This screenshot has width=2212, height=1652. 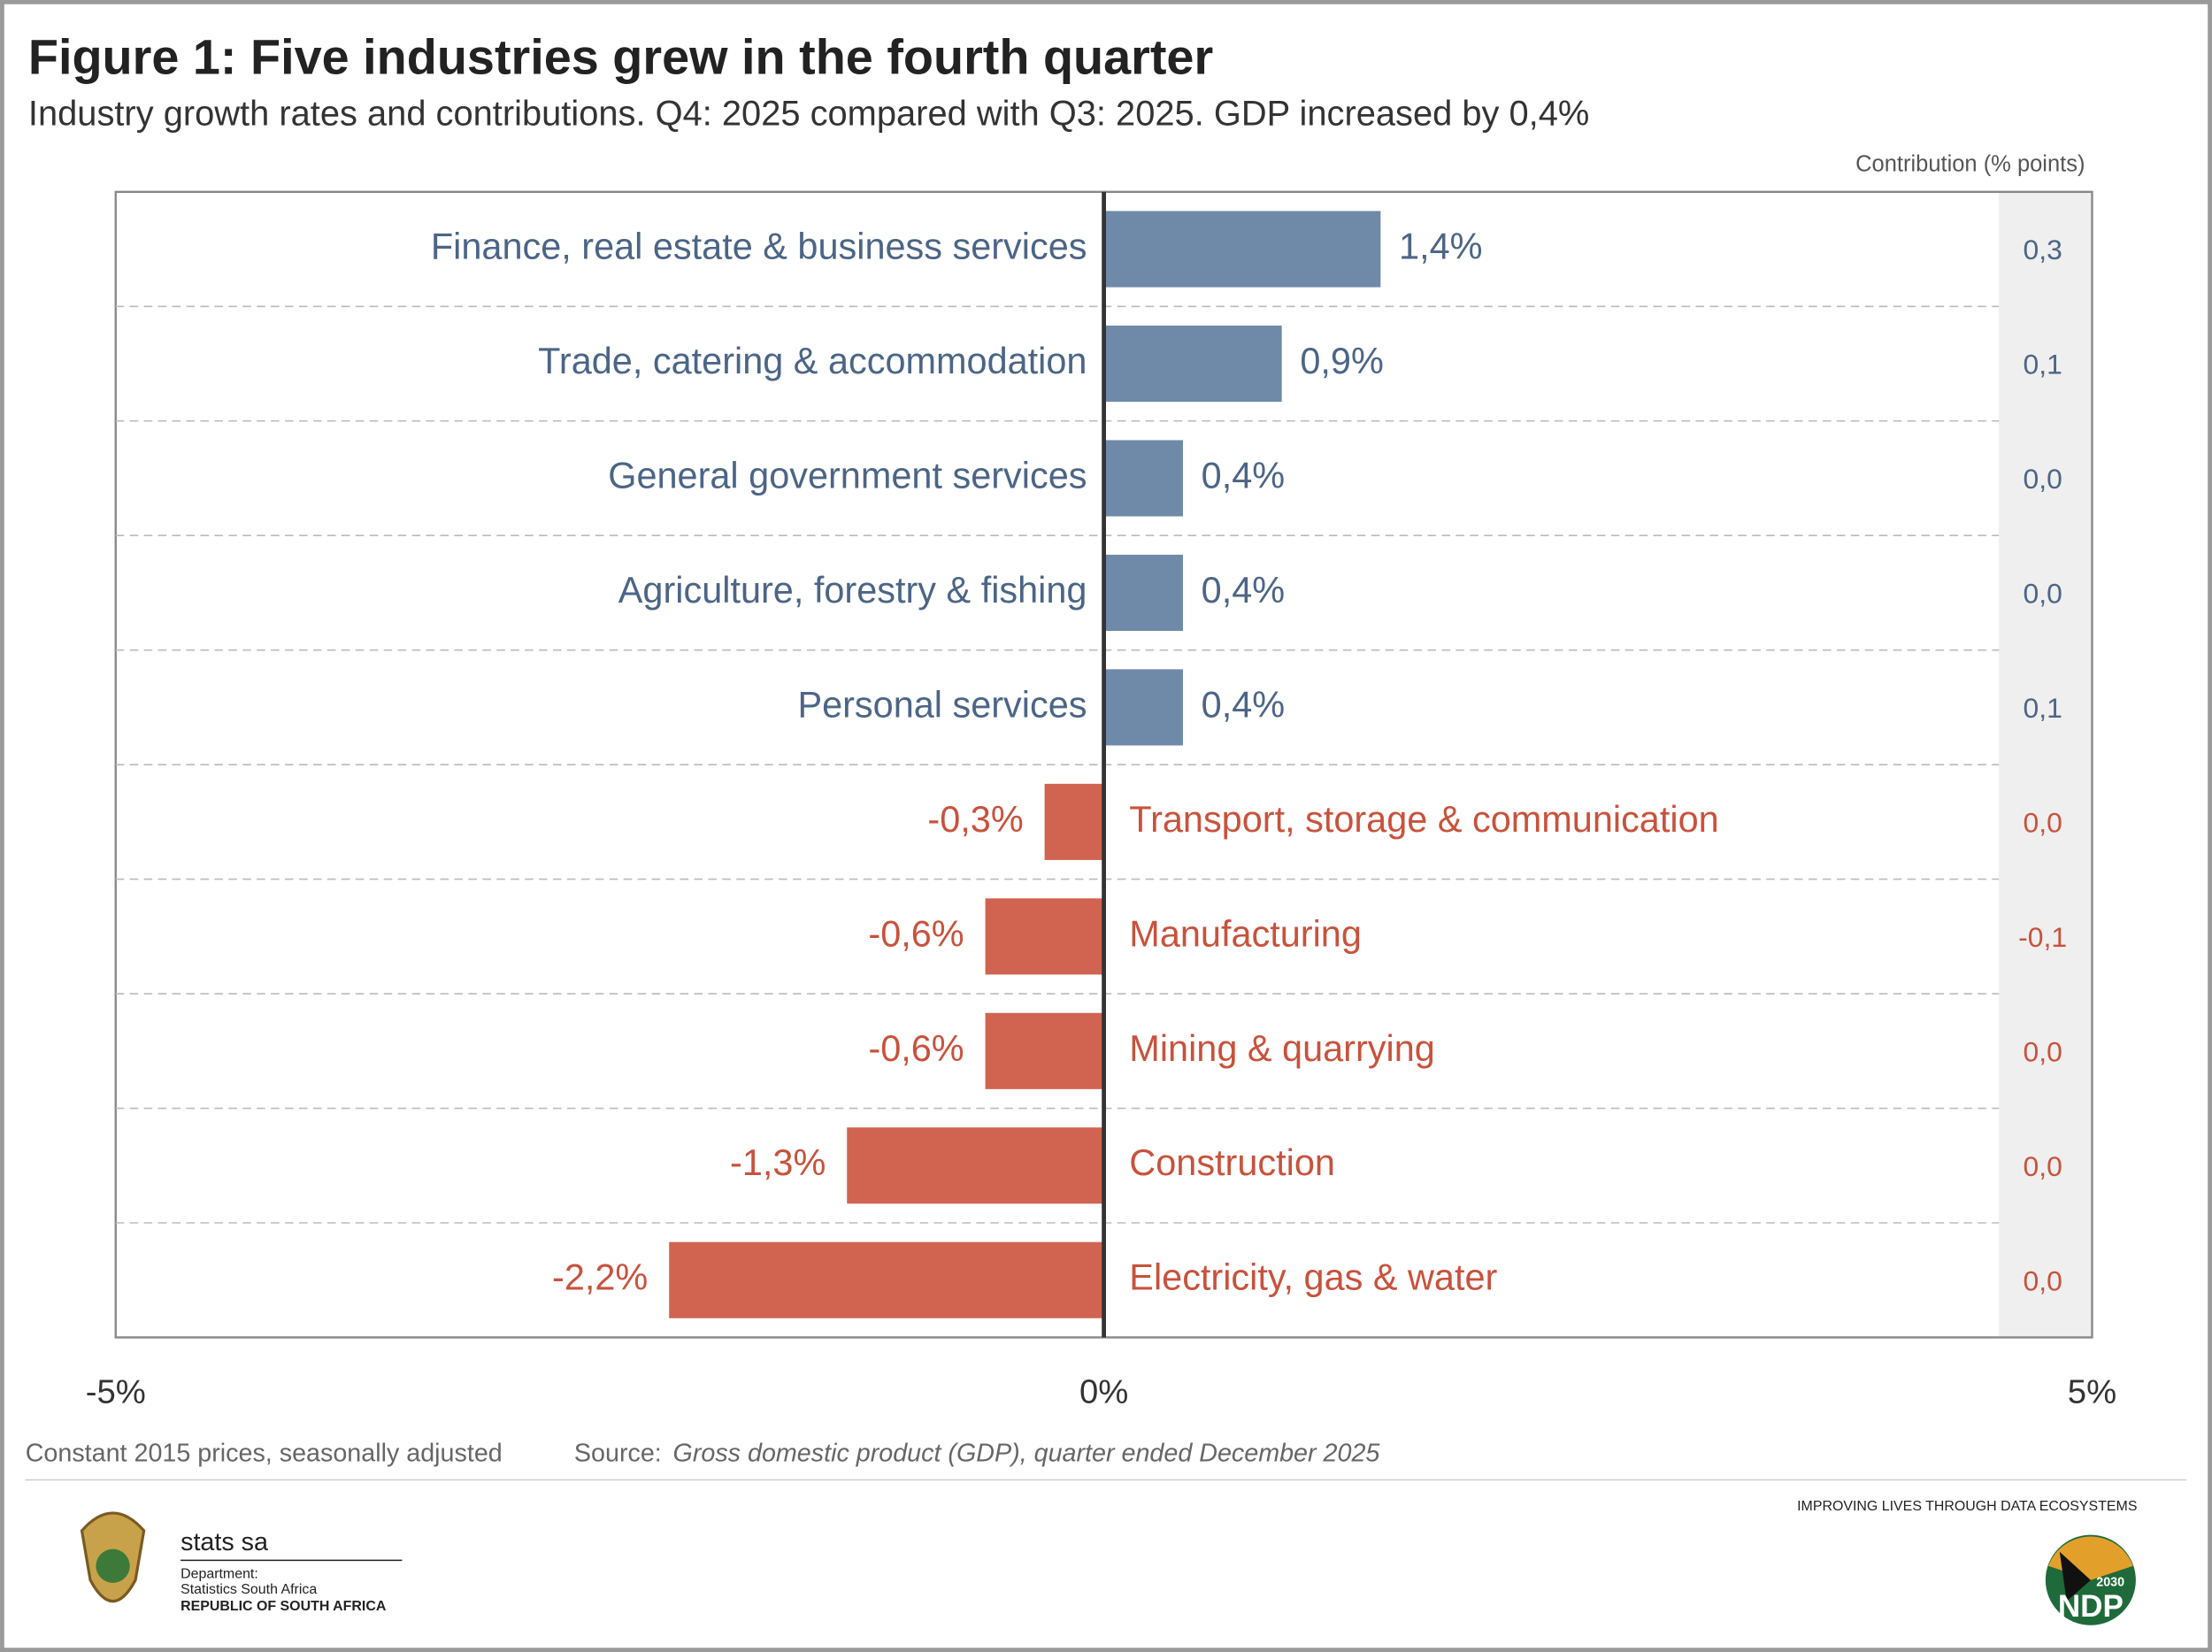 I want to click on value-label: -1,3%, so click(x=778, y=1162).